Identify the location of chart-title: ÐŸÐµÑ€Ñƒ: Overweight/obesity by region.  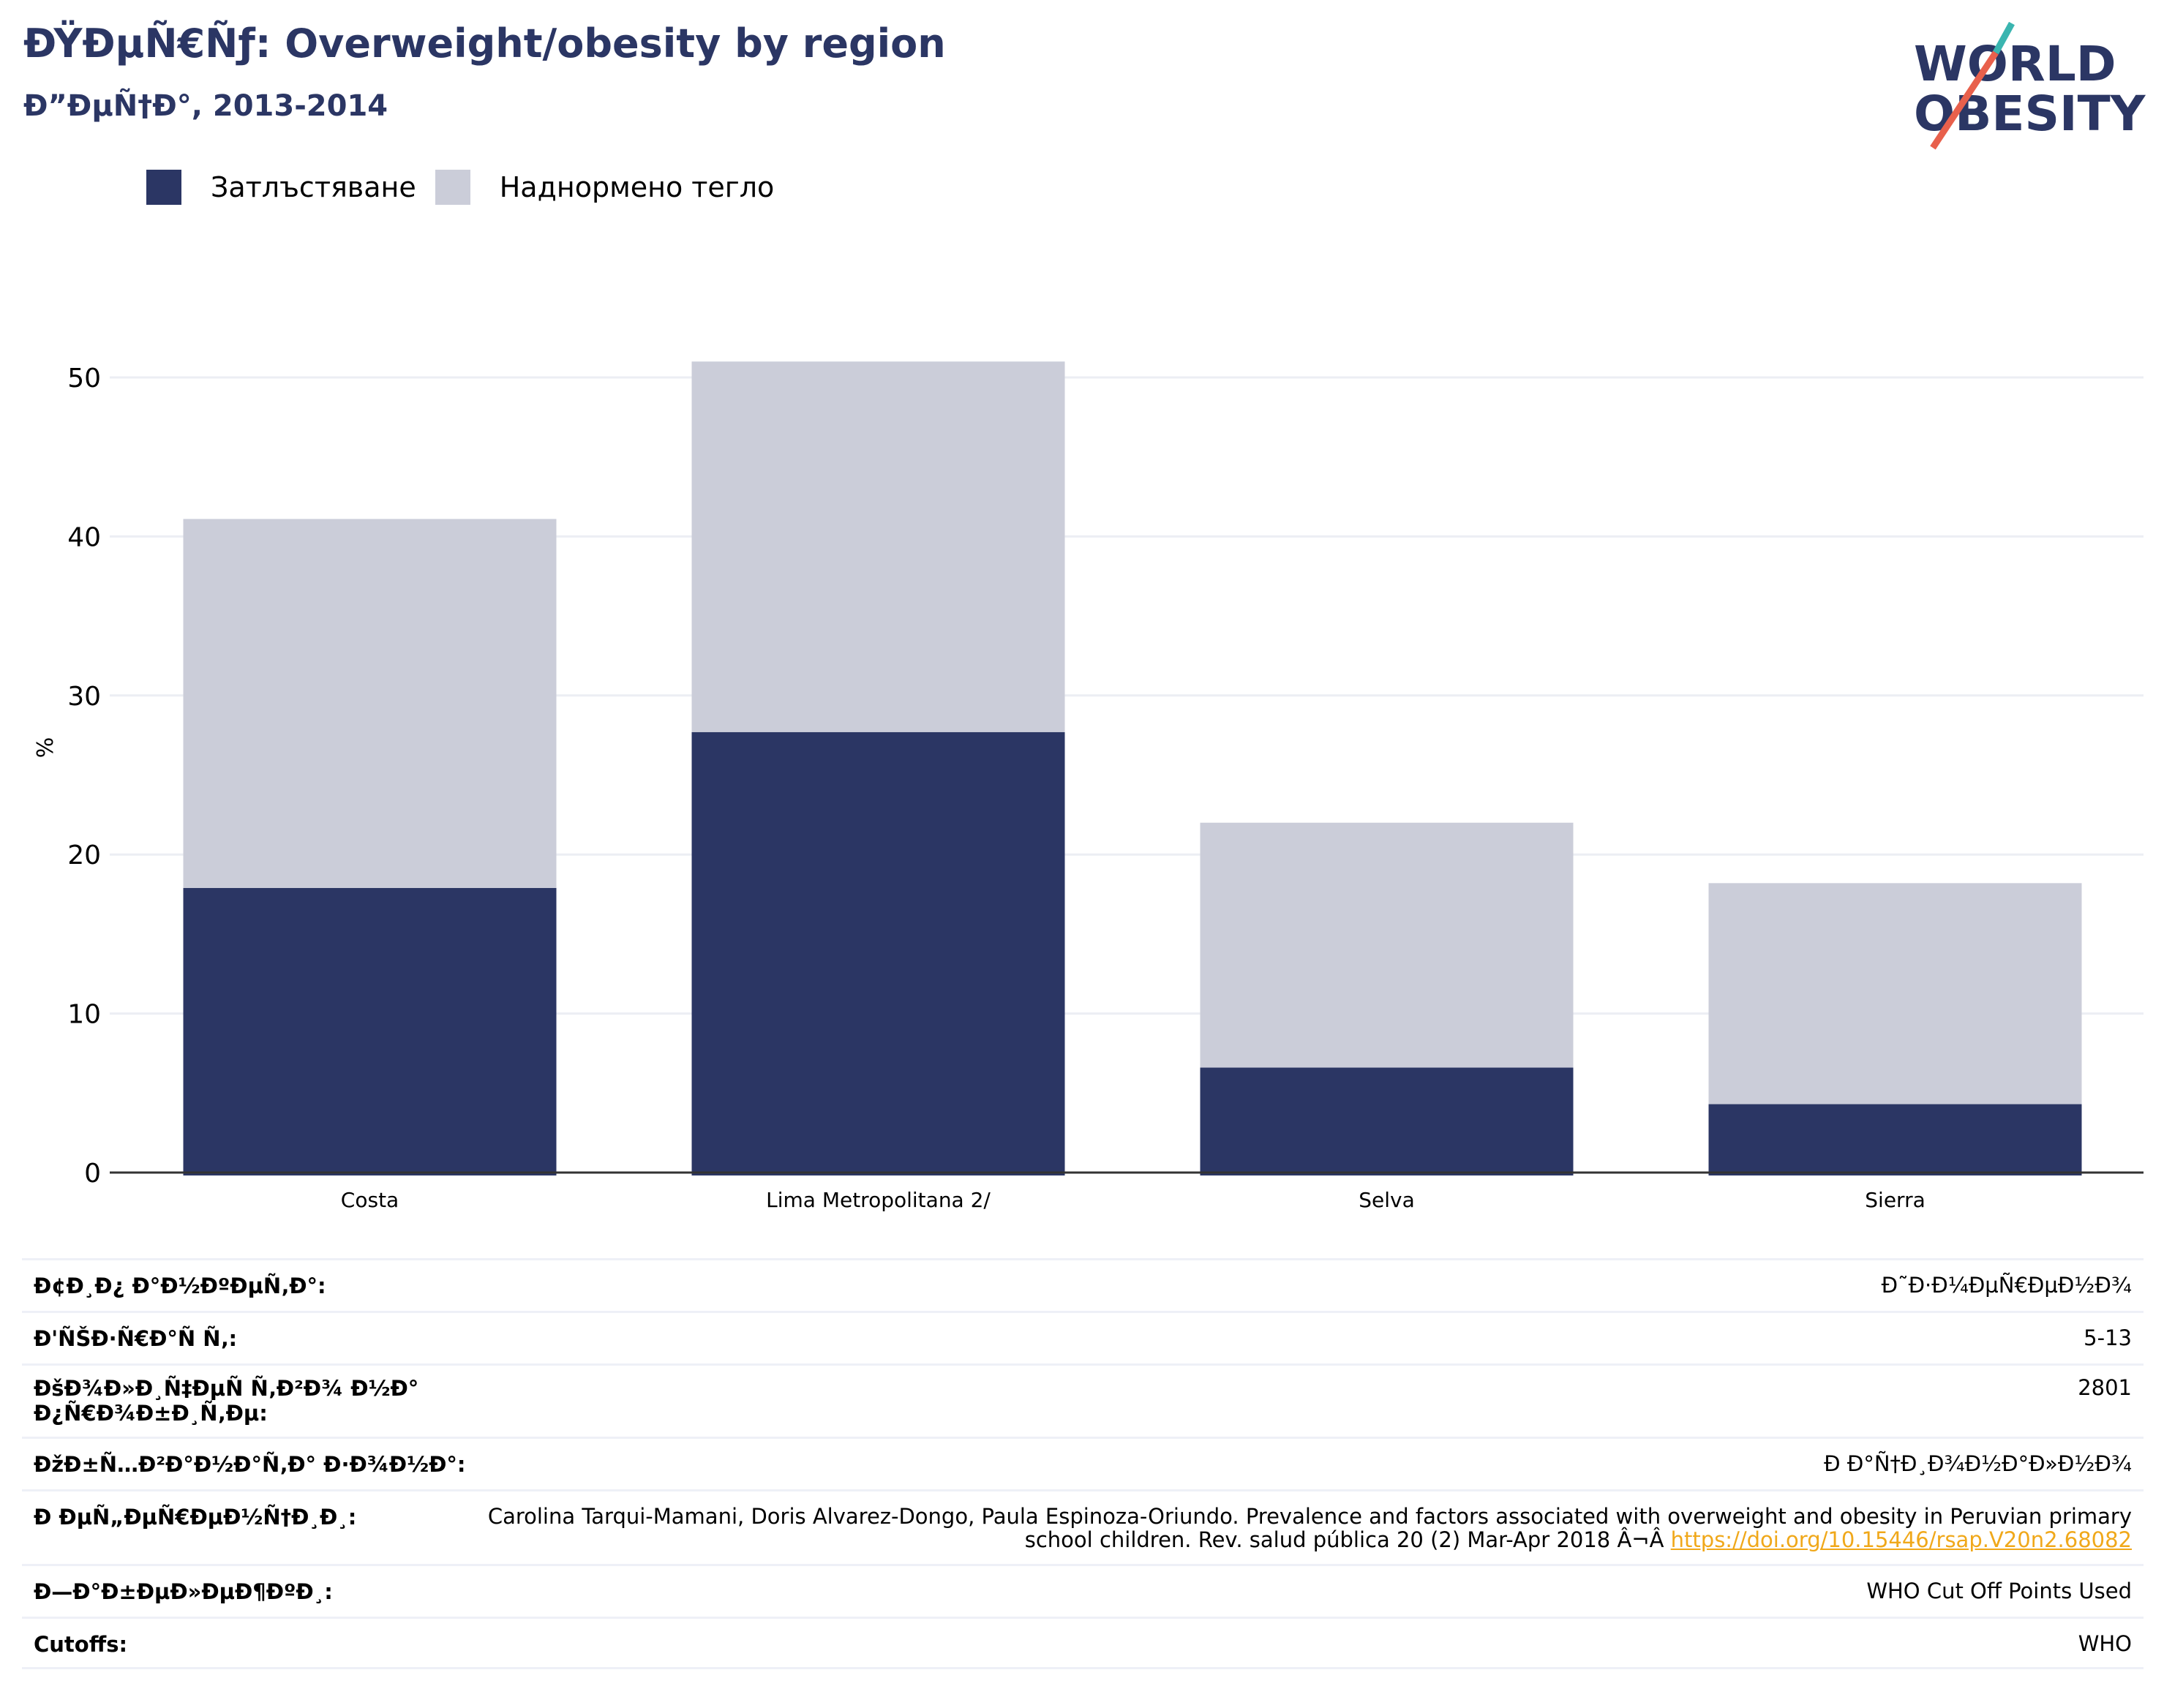
(484, 43).